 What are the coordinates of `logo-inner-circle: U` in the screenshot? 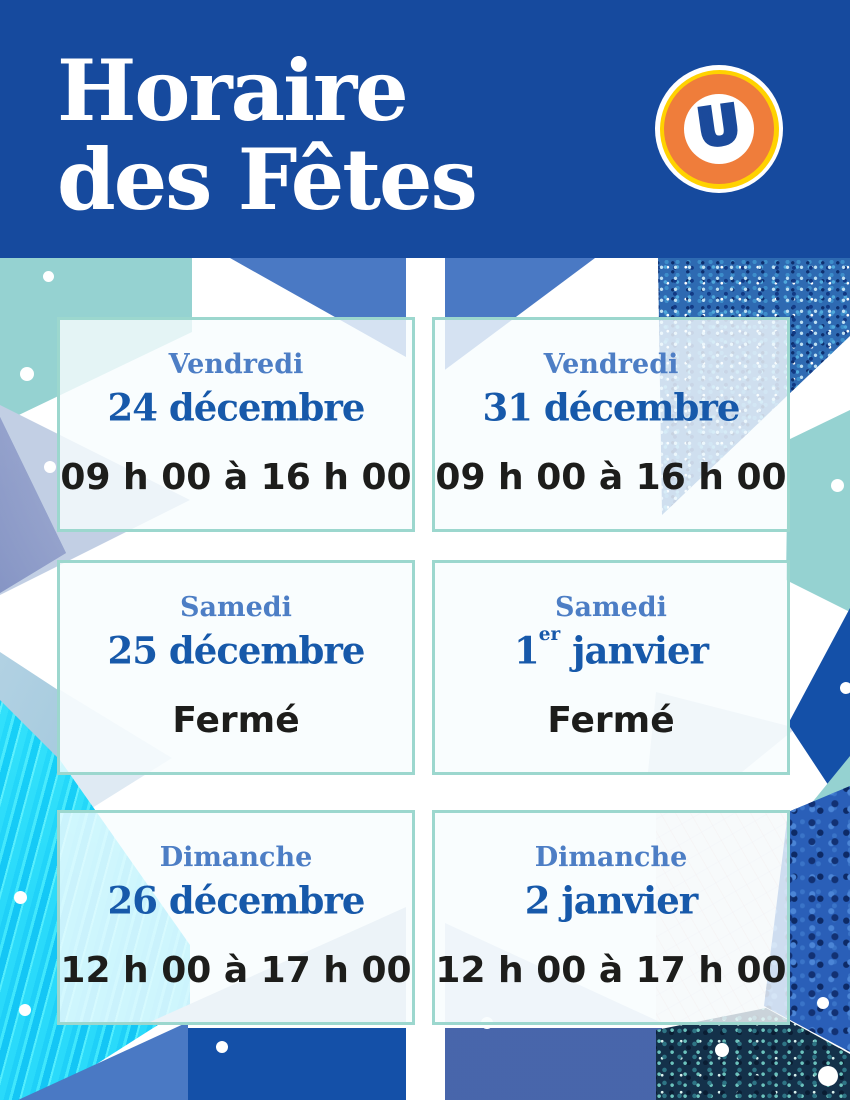 It's located at (719, 128).